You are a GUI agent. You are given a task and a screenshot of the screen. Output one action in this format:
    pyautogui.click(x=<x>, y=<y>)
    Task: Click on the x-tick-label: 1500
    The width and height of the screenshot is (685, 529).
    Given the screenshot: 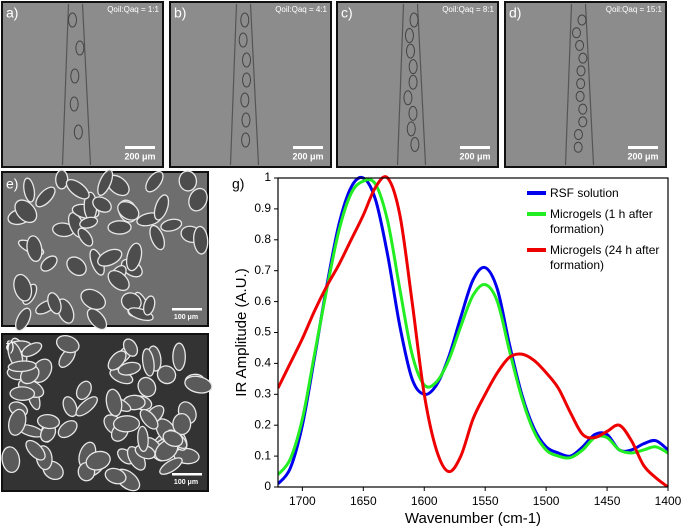 What is the action you would take?
    pyautogui.click(x=546, y=501)
    